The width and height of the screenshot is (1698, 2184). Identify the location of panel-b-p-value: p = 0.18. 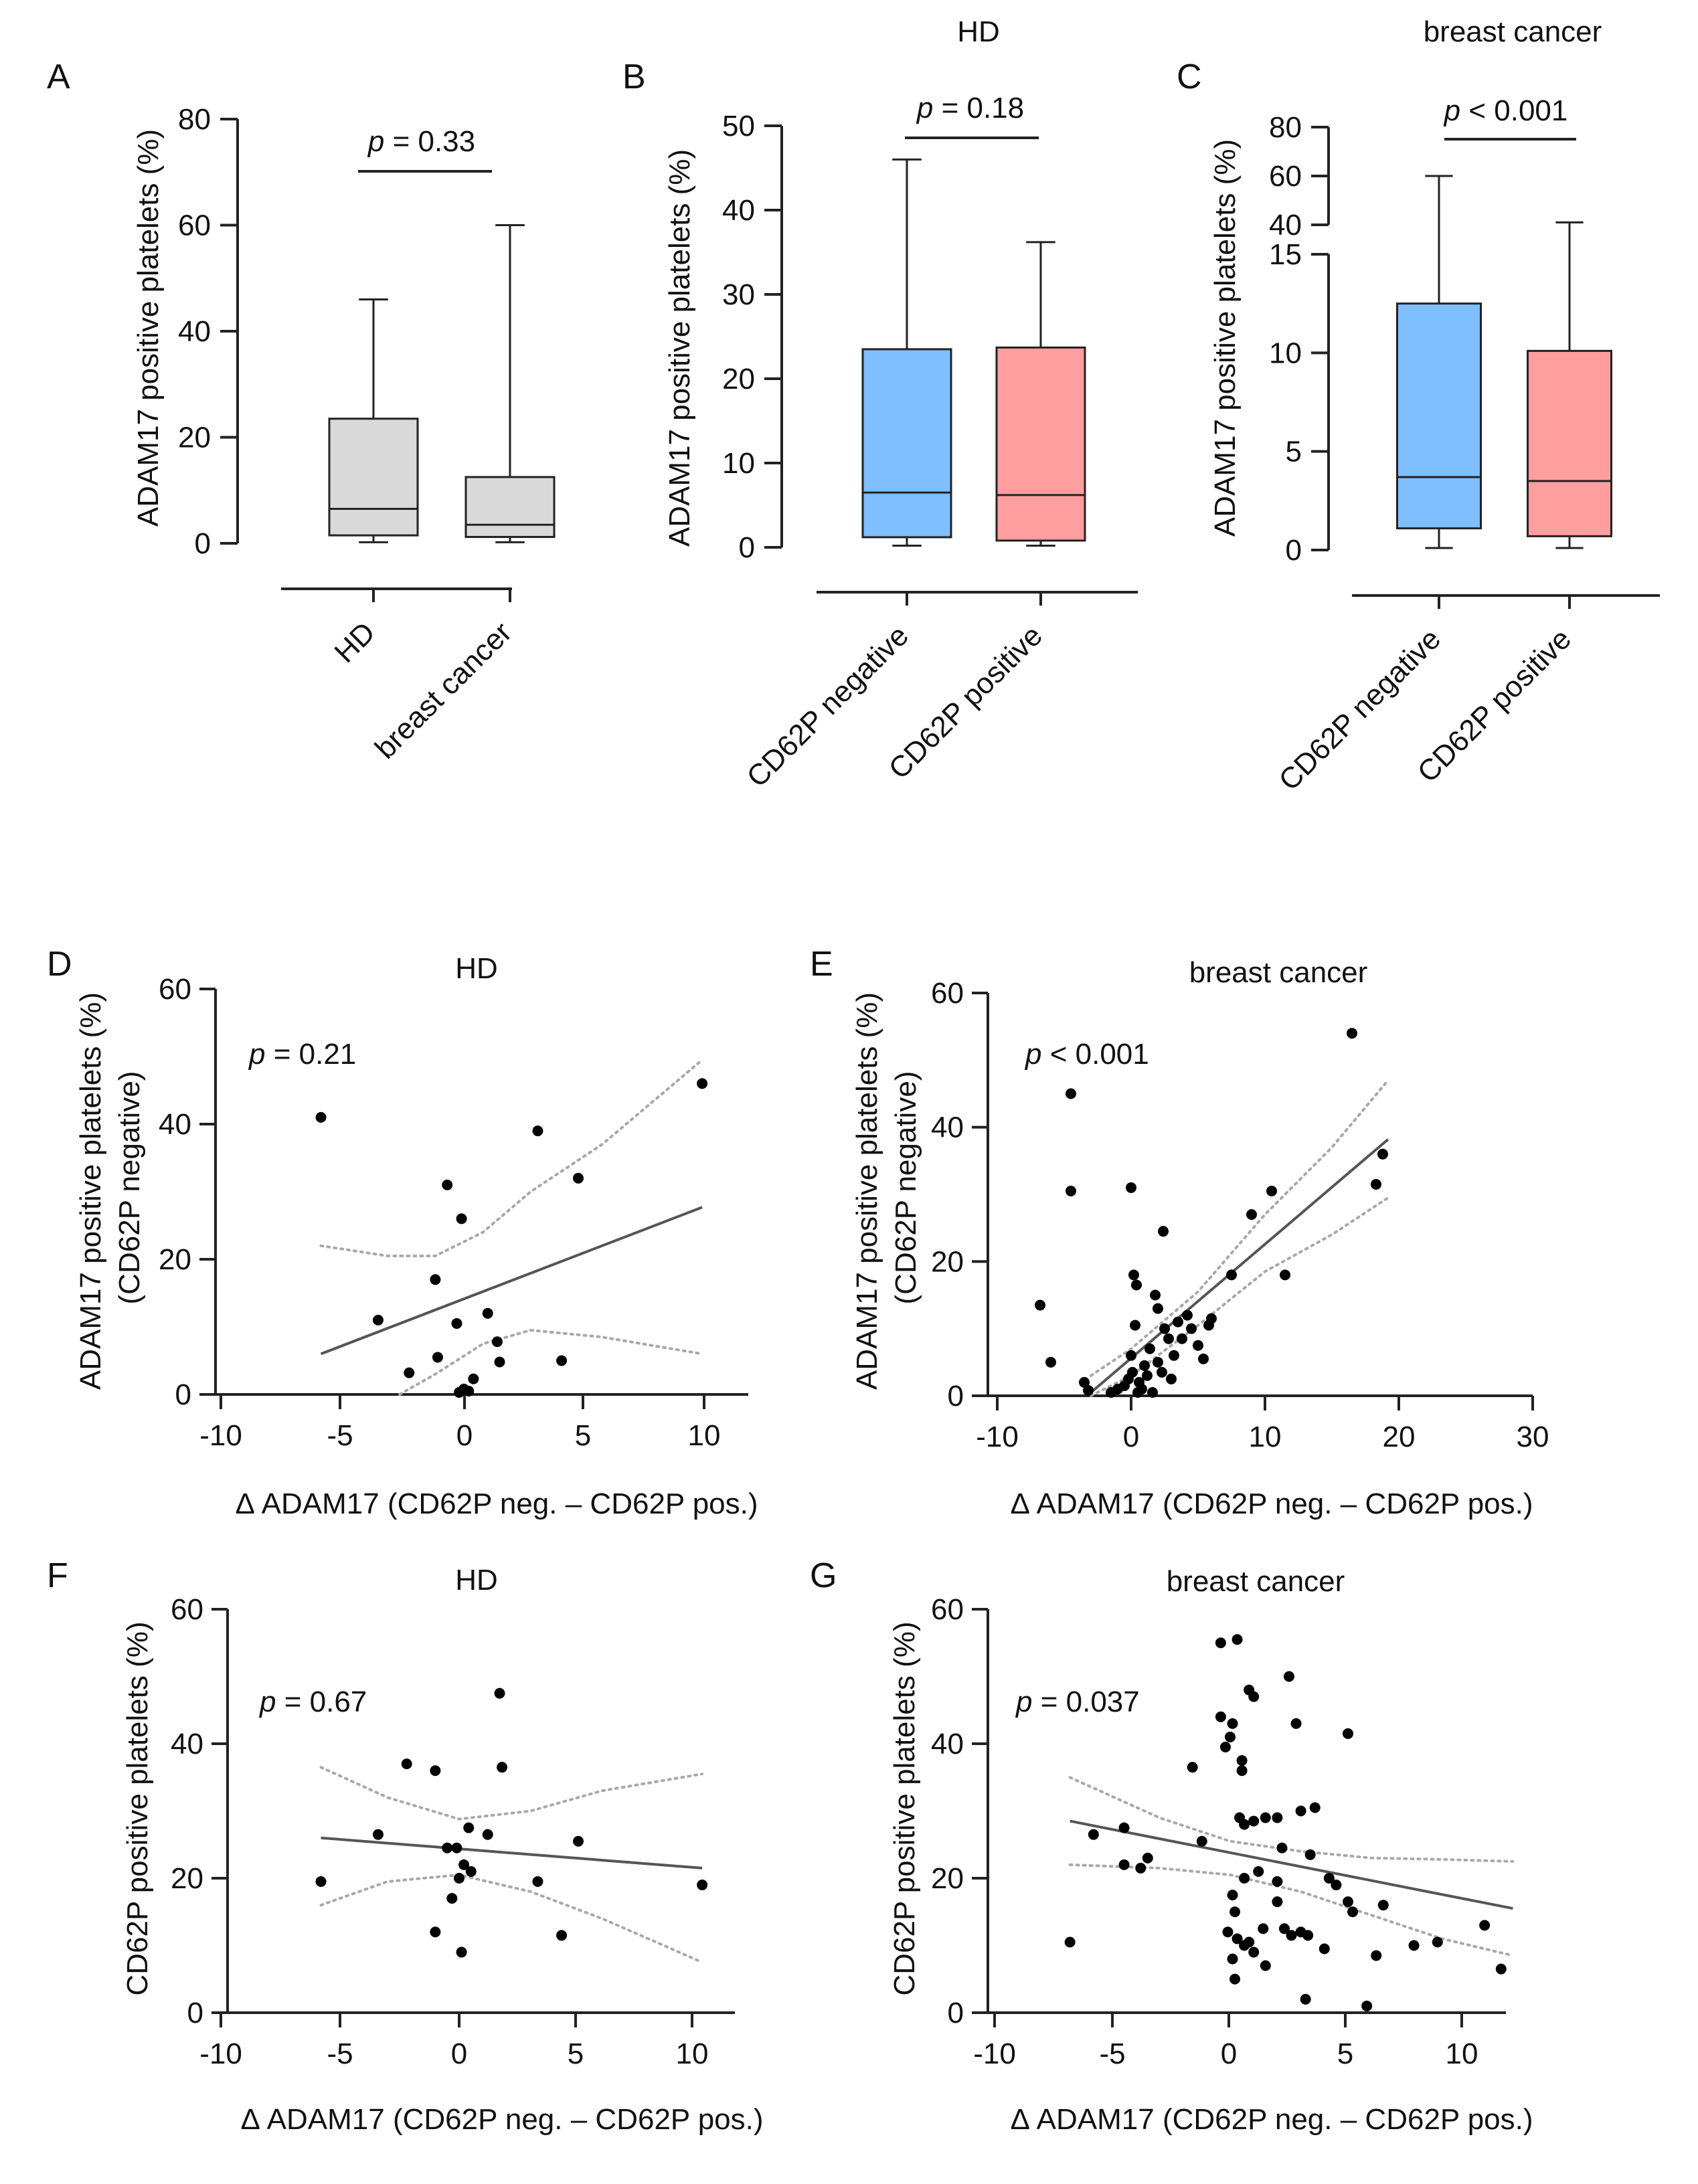
(970, 108).